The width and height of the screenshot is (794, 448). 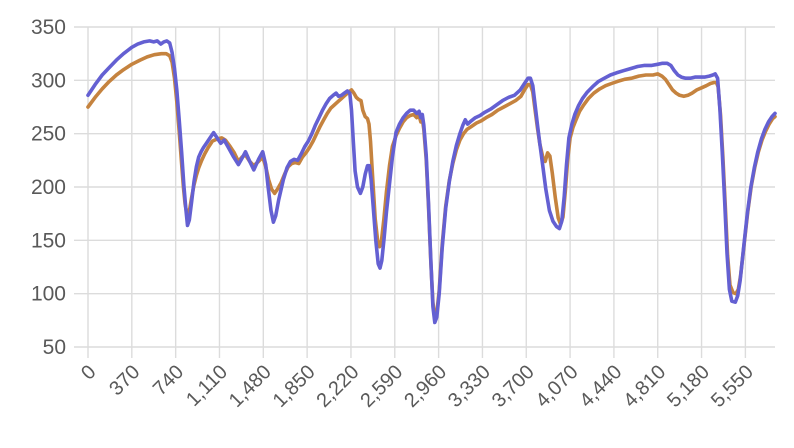 I want to click on x-axis-tick-label: 3,700, so click(x=513, y=386).